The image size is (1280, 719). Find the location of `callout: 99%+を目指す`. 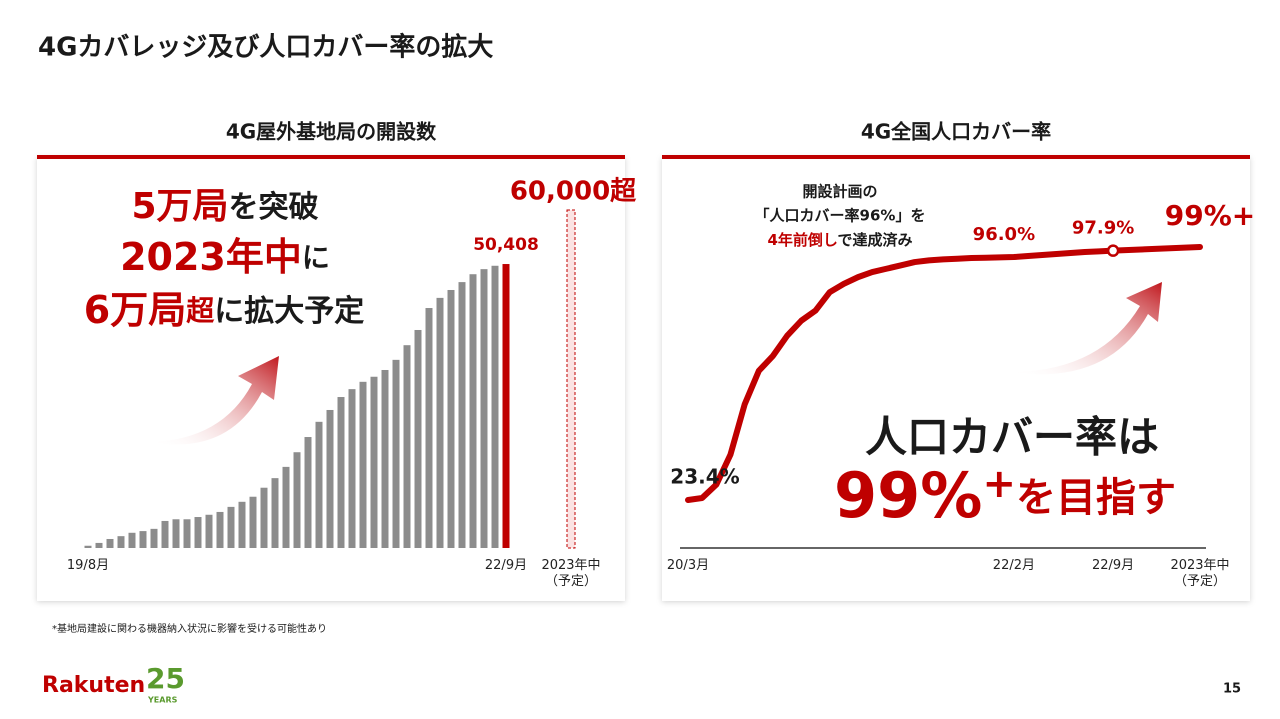

callout: 99%+を目指す is located at coordinates (1005, 495).